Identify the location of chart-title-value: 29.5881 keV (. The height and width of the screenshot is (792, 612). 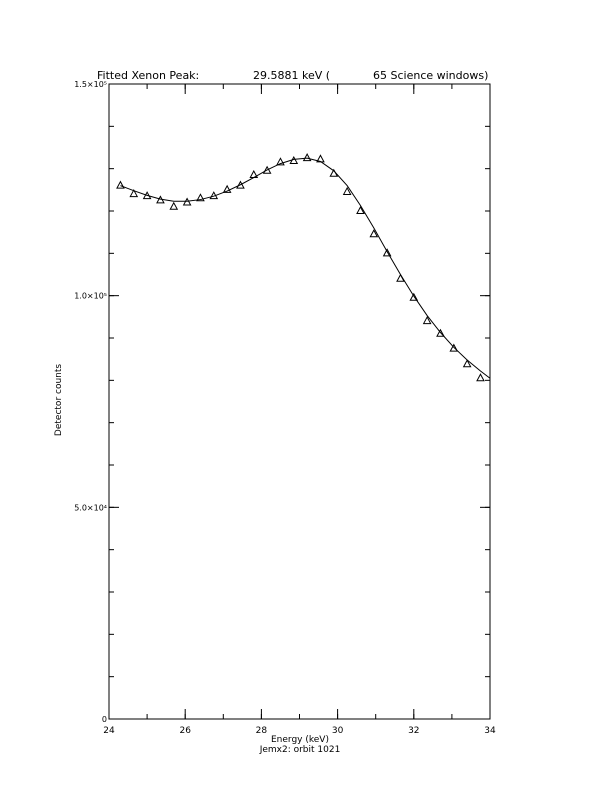
(291, 75).